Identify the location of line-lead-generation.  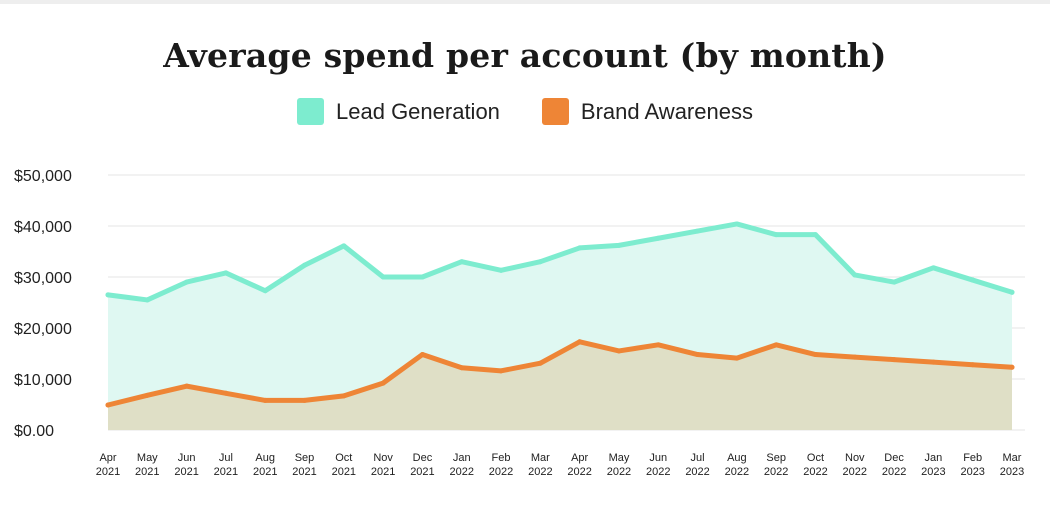
(560, 262).